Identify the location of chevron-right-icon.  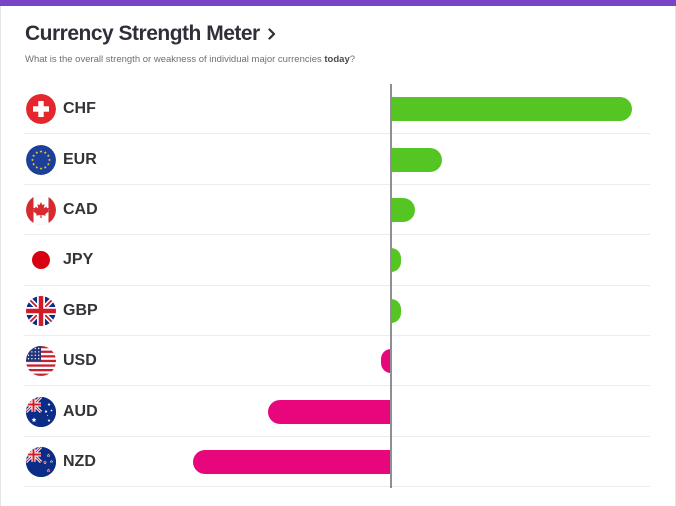
(272, 34).